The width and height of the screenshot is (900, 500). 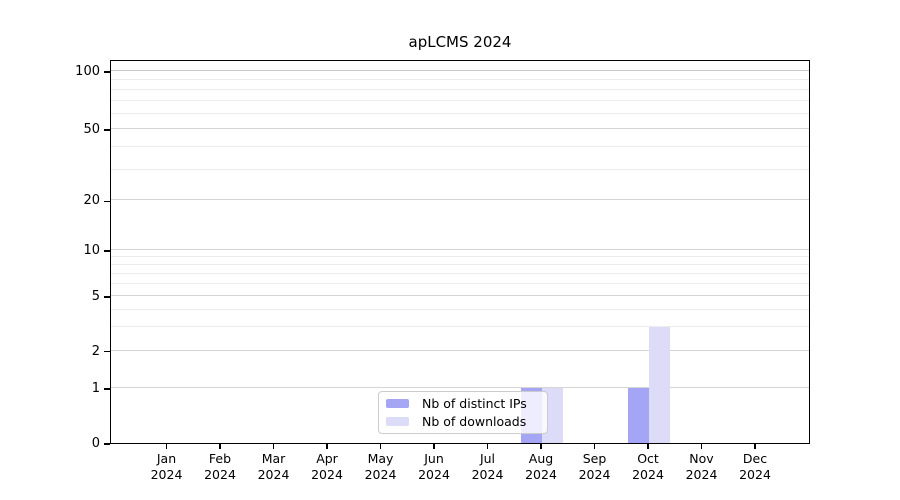 I want to click on legend-label-downloads: Nb of downloads, so click(x=474, y=421).